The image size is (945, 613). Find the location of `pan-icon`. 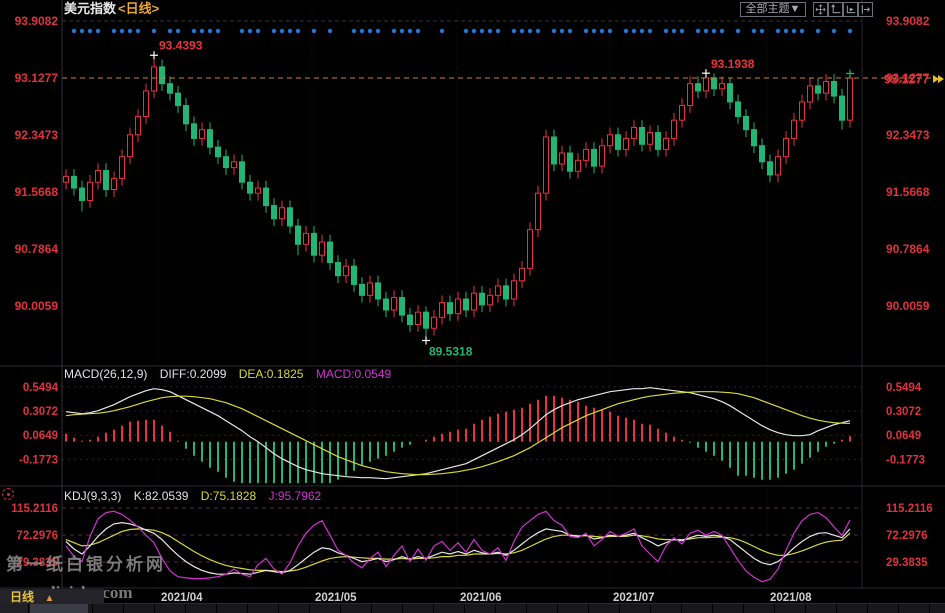

pan-icon is located at coordinates (820, 9).